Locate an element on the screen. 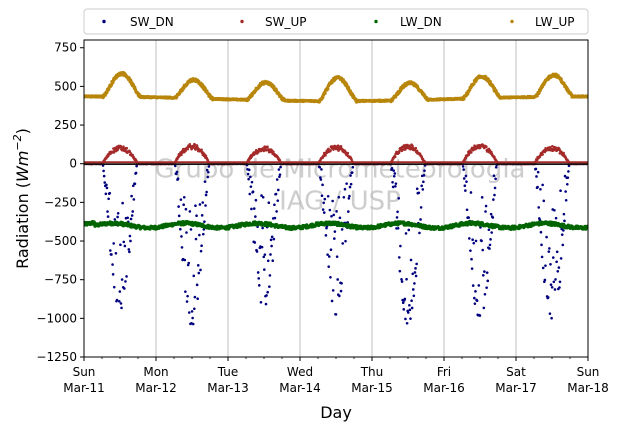  x-tick-label-date-2: Mar-13 is located at coordinates (227, 388).